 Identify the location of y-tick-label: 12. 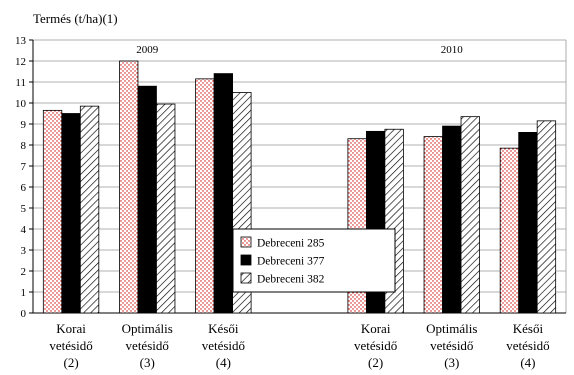
(20, 62).